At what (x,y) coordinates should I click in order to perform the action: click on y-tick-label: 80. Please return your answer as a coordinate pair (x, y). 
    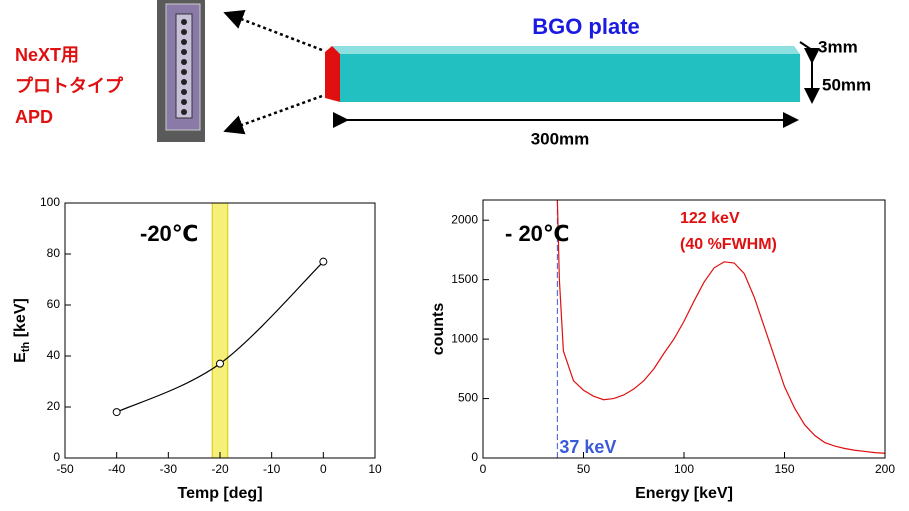
    Looking at the image, I should click on (54, 253).